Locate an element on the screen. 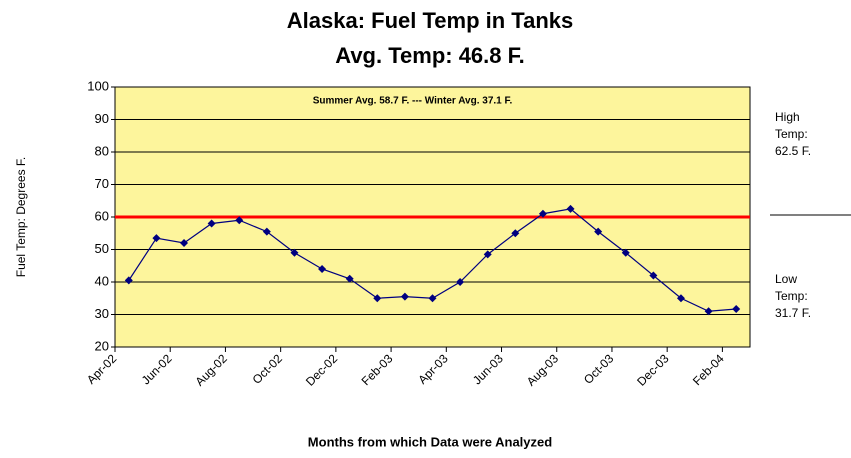 The height and width of the screenshot is (458, 851). y-tick-label: 50 is located at coordinates (102, 248).